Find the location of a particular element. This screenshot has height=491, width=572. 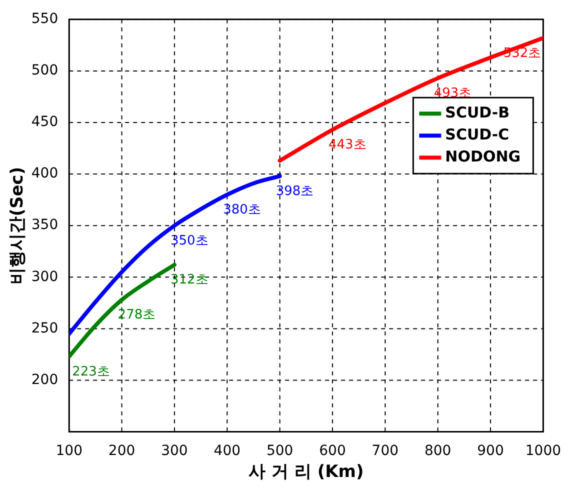

y-tick-label: 350 is located at coordinates (44, 225).